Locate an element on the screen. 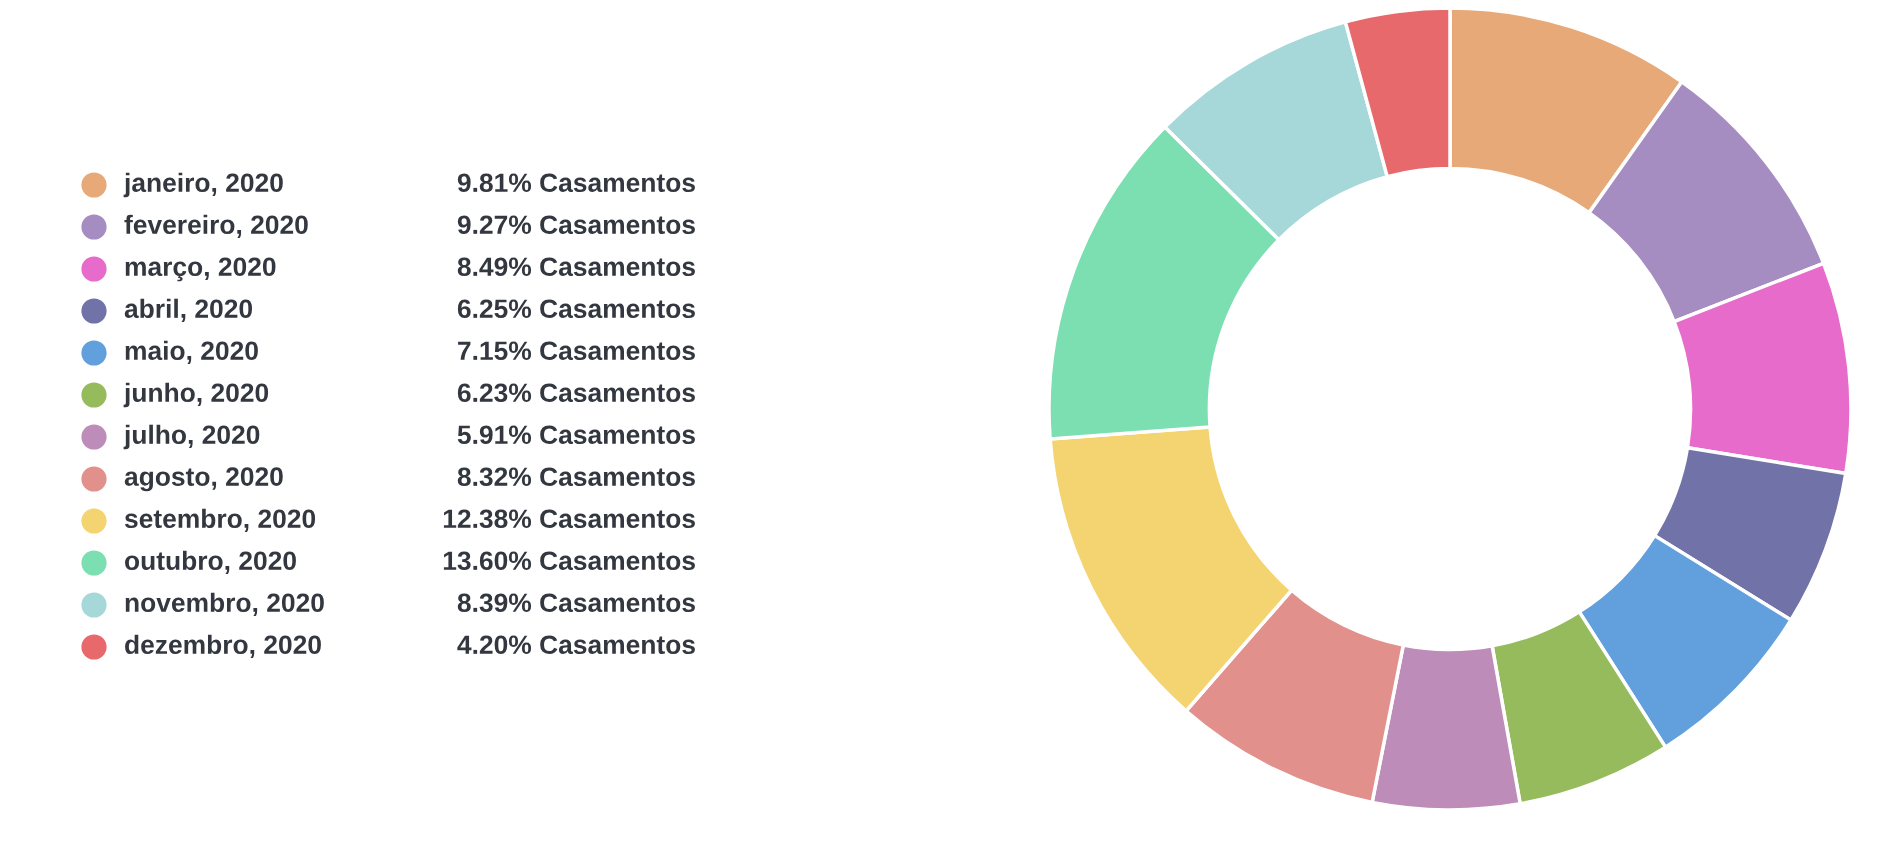 The height and width of the screenshot is (854, 1886). data-label: 6.23% Casamentos is located at coordinates (576, 393).